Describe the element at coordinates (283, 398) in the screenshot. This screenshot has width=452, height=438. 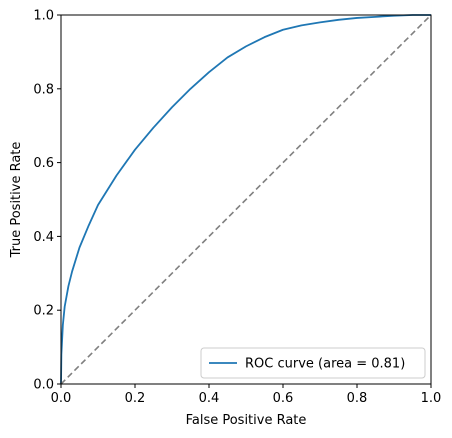
I see `x-tick-label: 0.6` at that location.